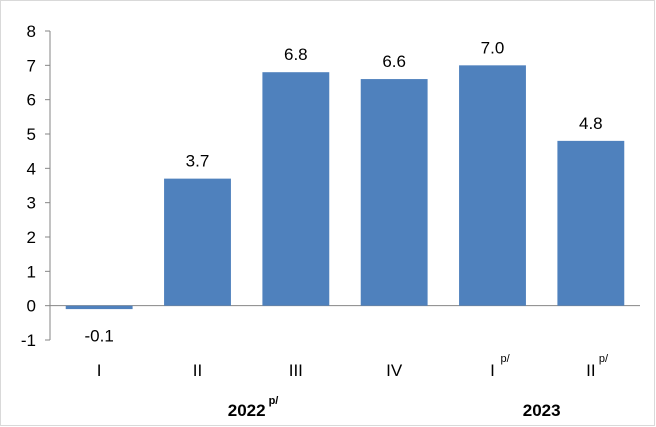  Describe the element at coordinates (31, 203) in the screenshot. I see `y-tick-label: 3` at that location.